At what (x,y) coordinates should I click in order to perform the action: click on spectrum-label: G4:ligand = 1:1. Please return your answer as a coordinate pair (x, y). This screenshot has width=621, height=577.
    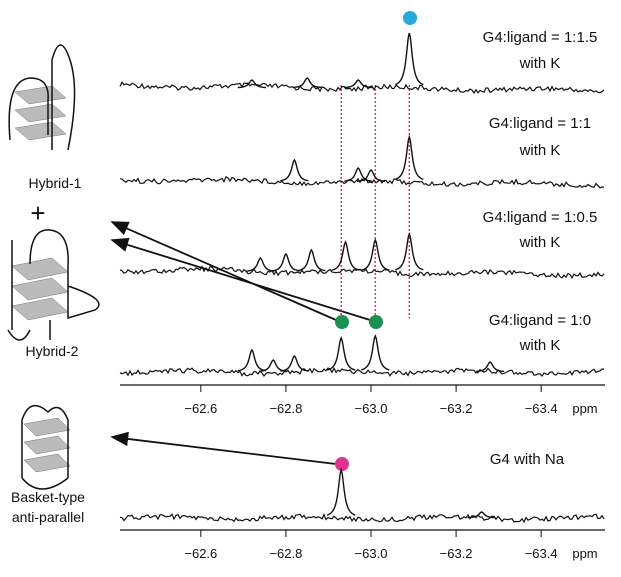
    Looking at the image, I should click on (540, 123).